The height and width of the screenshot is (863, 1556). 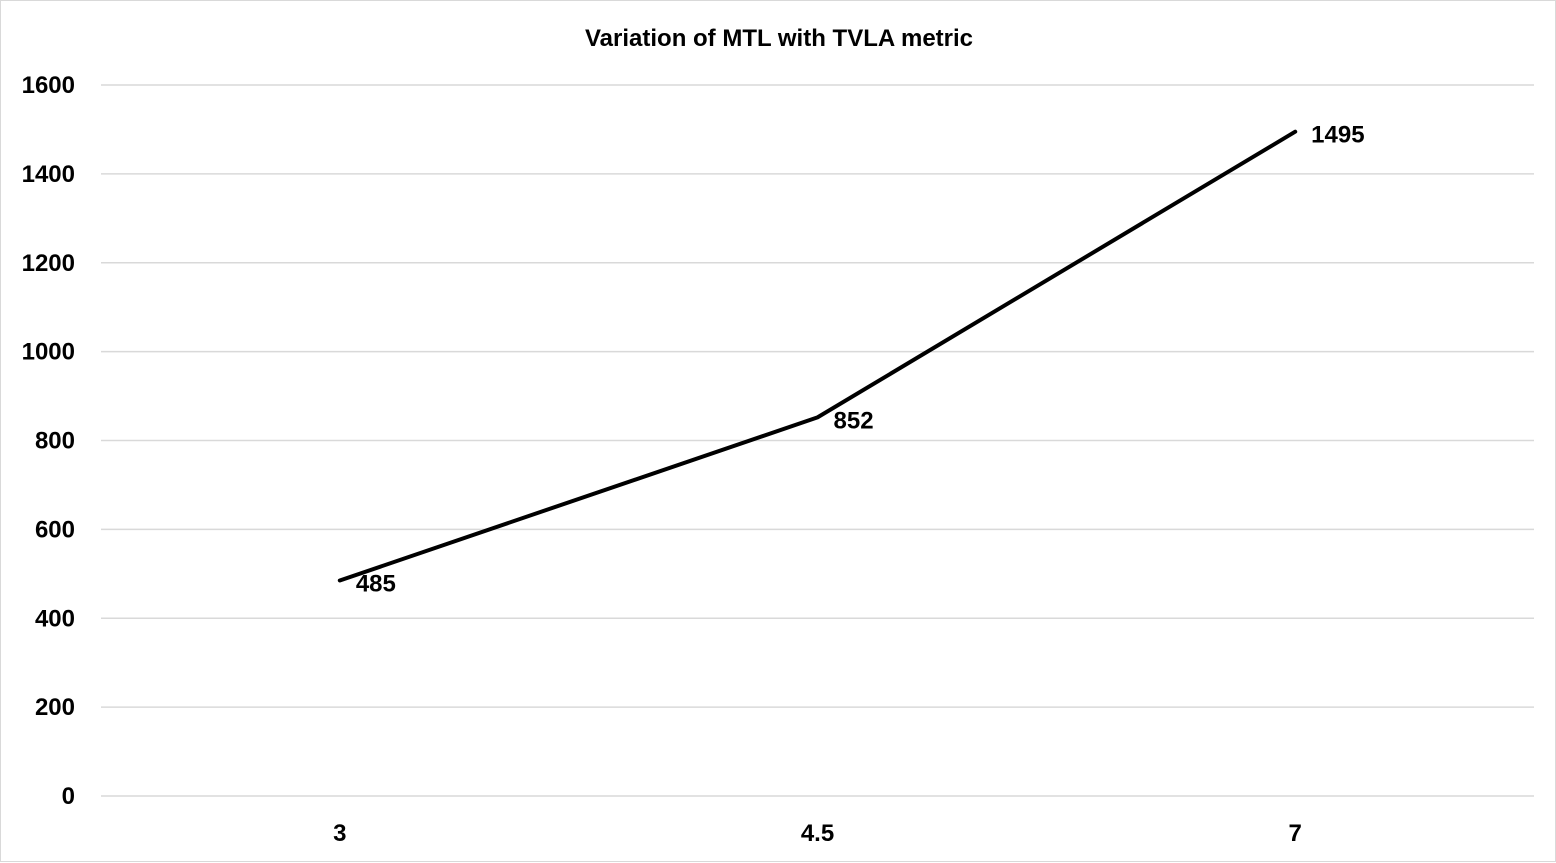 What do you see at coordinates (1294, 833) in the screenshot?
I see `x-tick-label: 7` at bounding box center [1294, 833].